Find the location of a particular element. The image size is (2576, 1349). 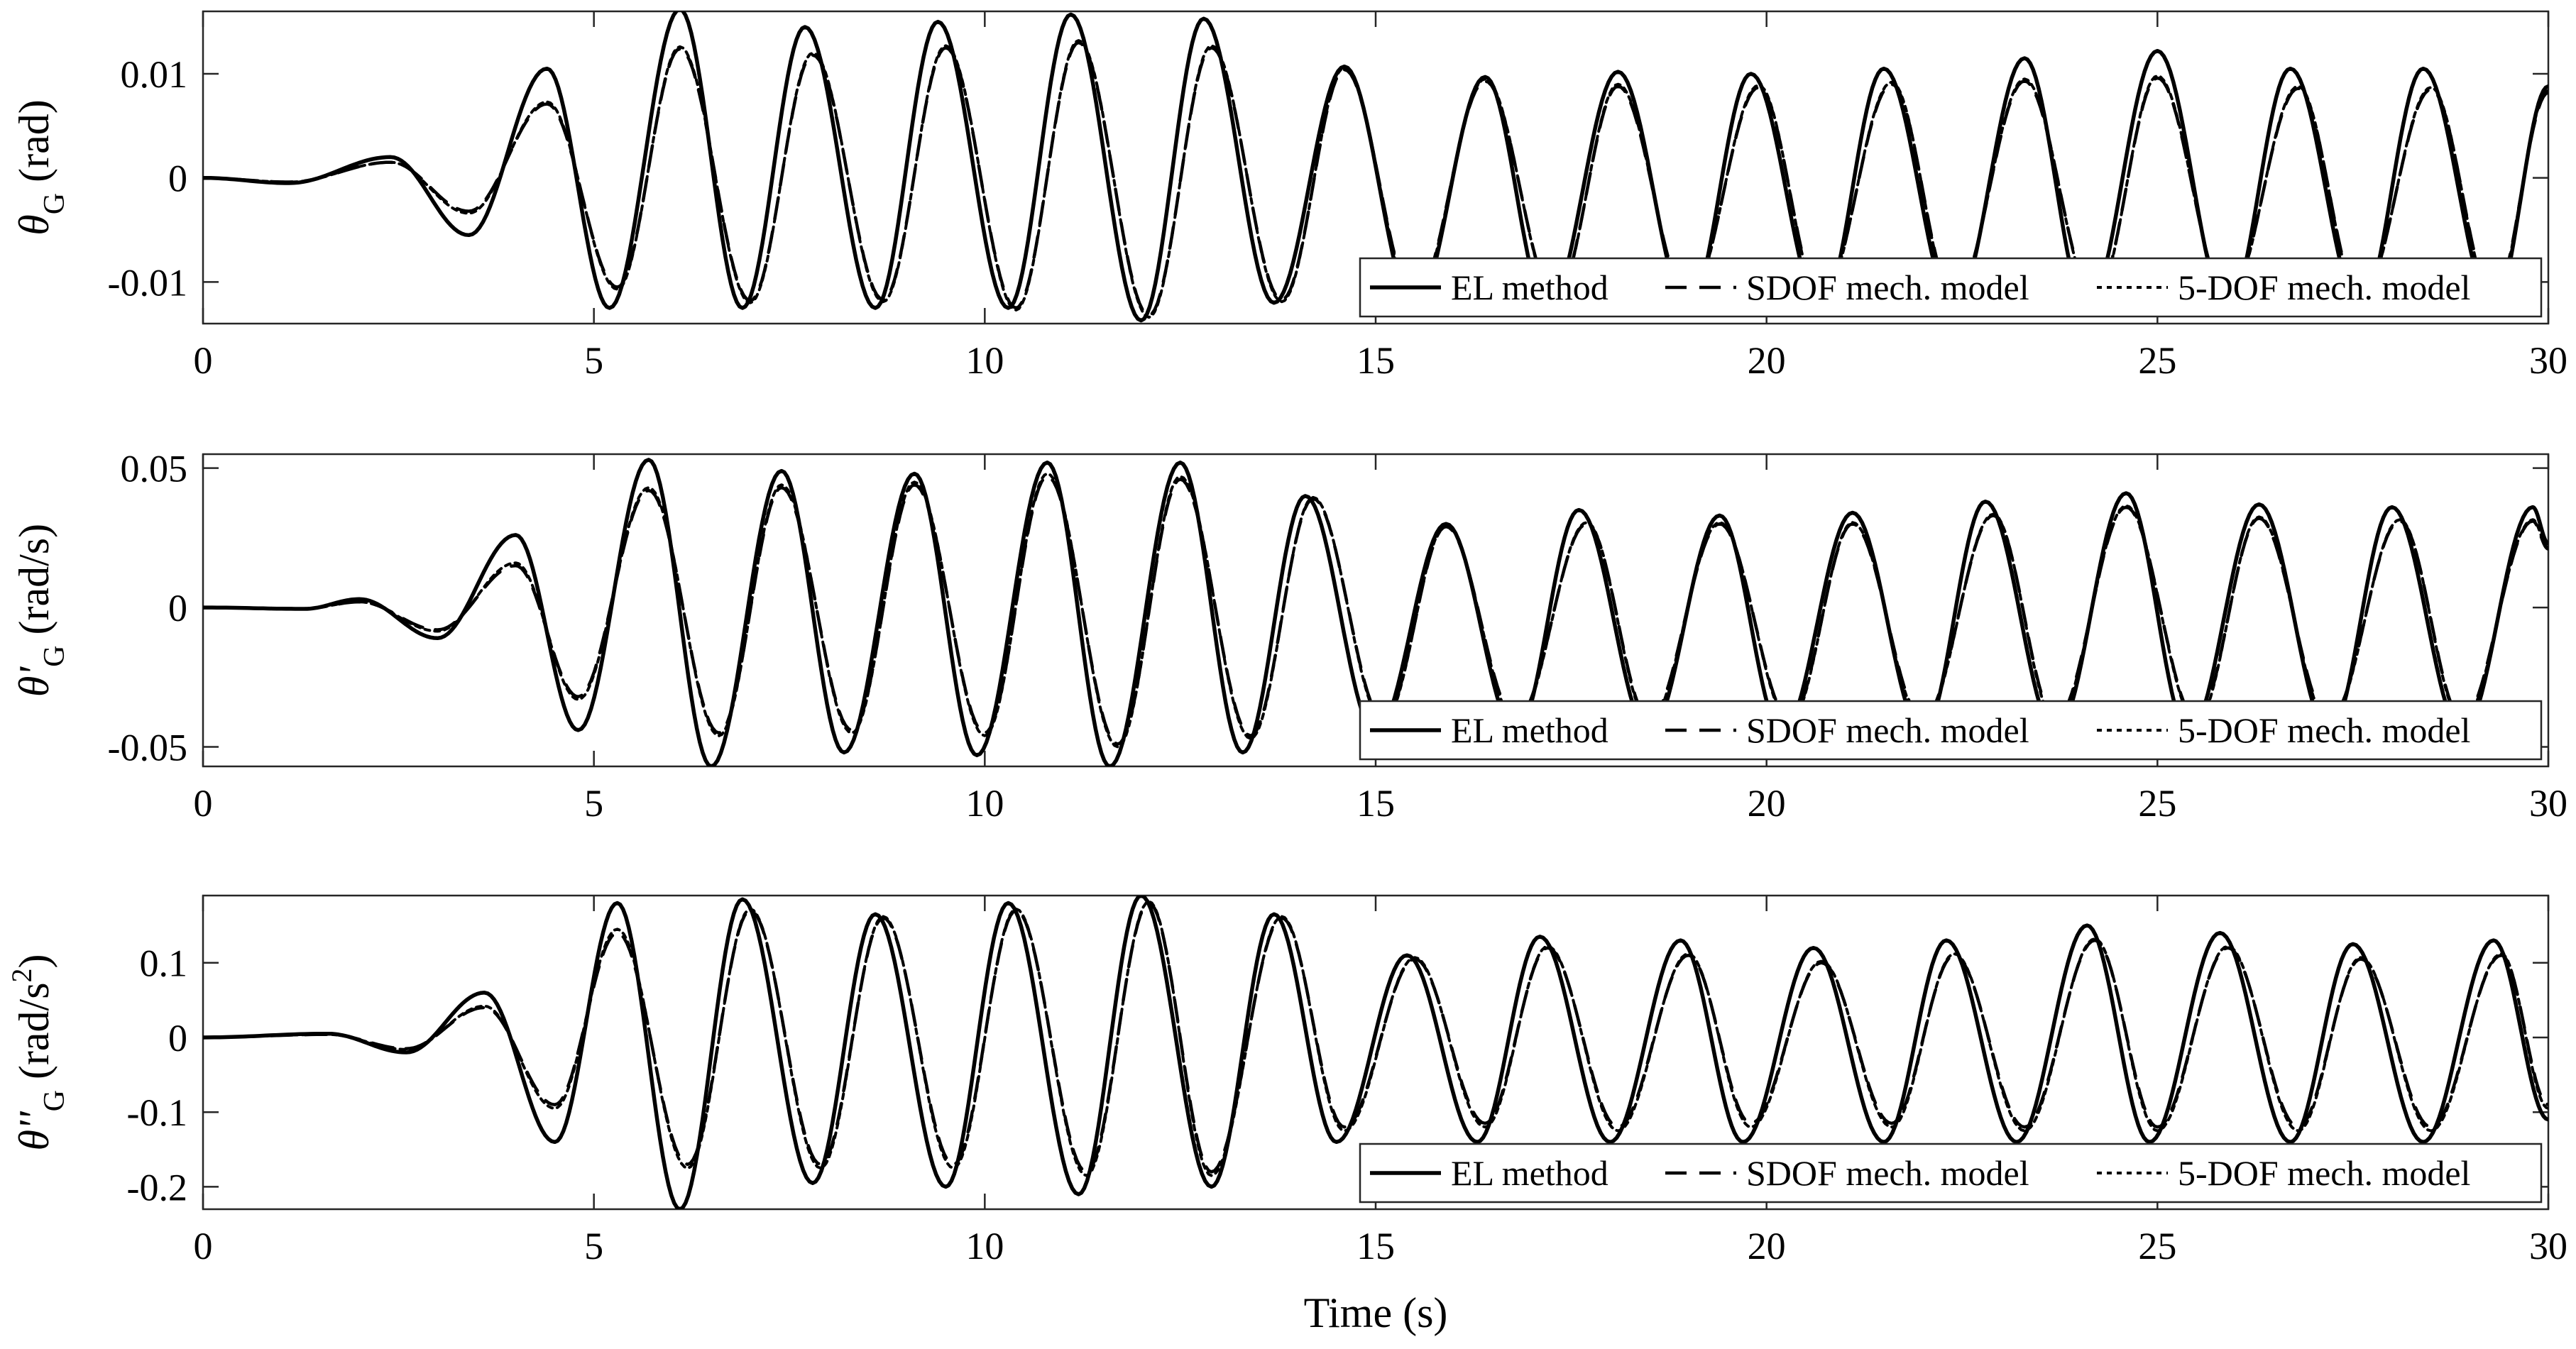

y-tick-label: -0.2 is located at coordinates (157, 1187).